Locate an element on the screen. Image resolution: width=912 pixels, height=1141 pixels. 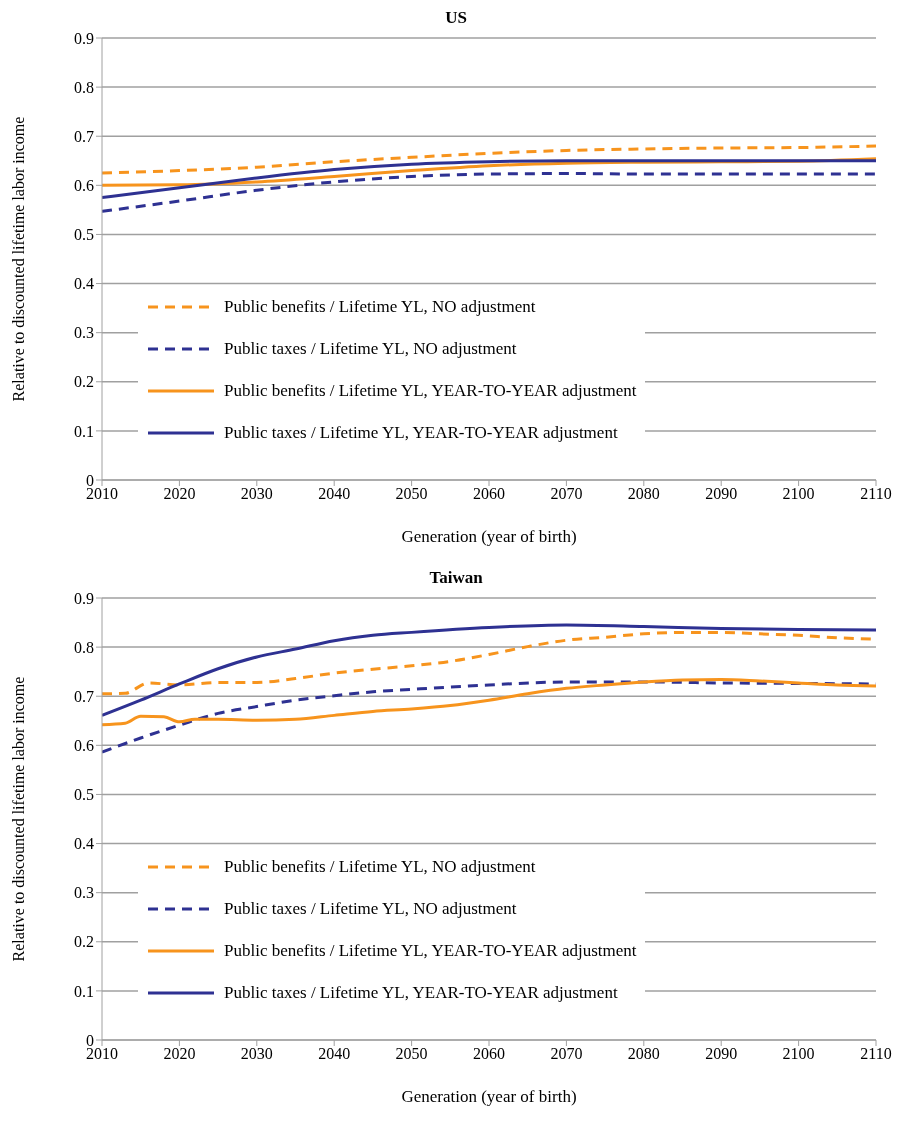
chart-title: US is located at coordinates (456, 18).